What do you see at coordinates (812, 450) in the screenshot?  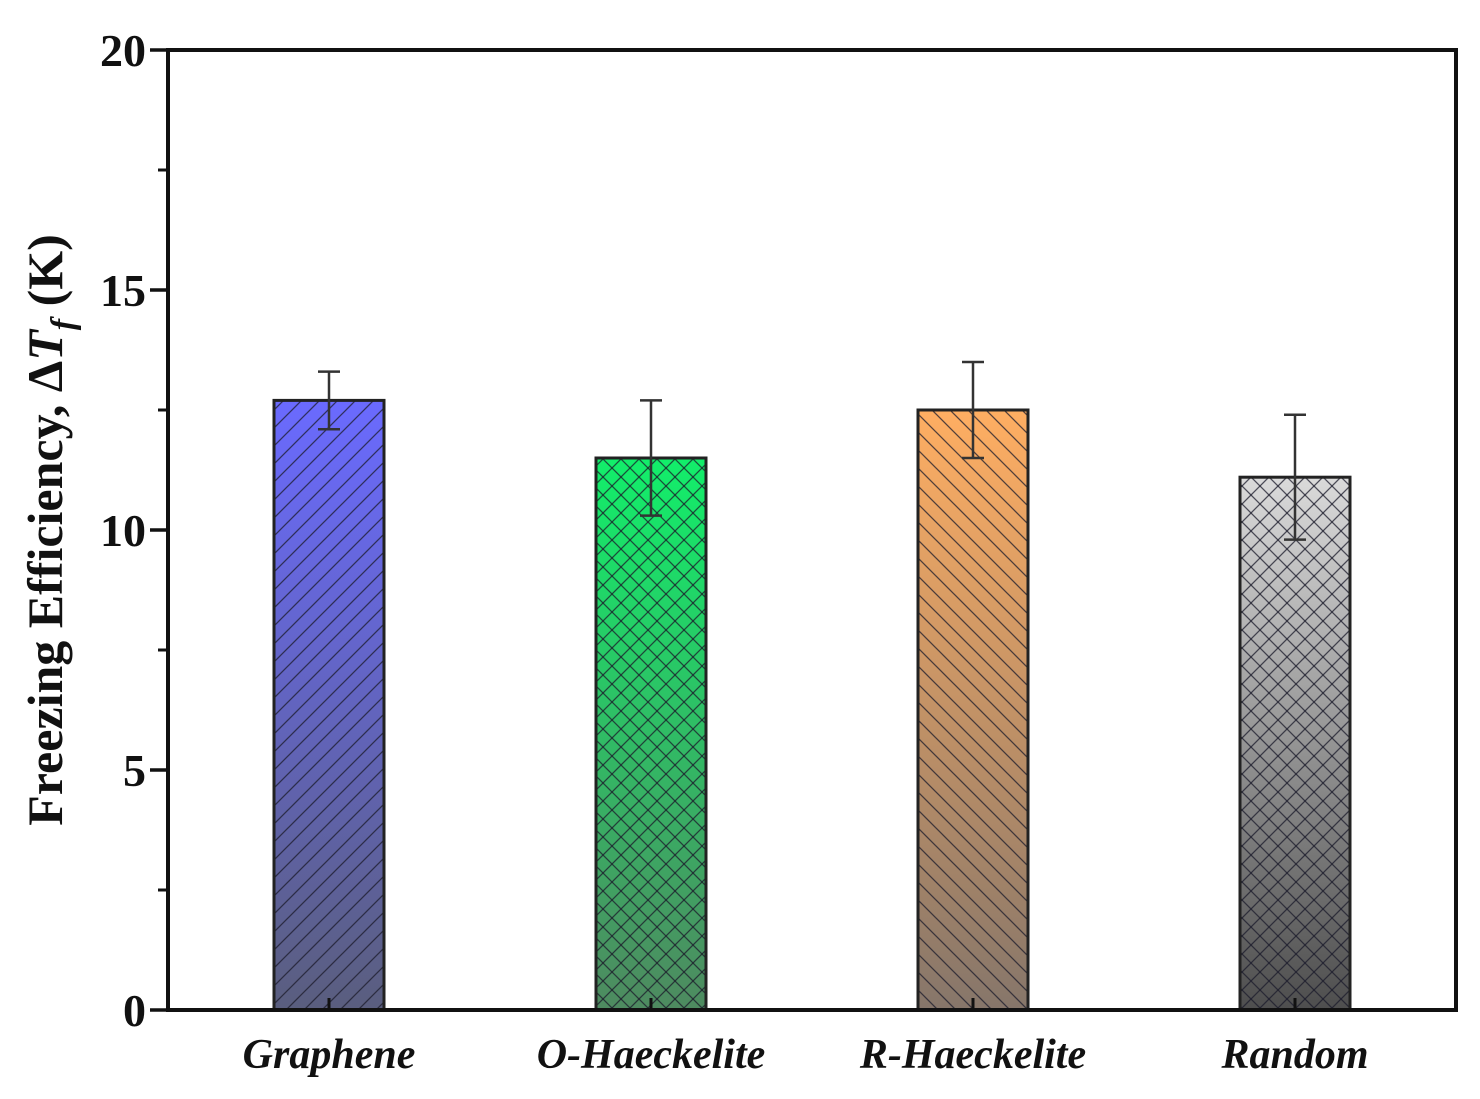 I see `error-bars-layer` at bounding box center [812, 450].